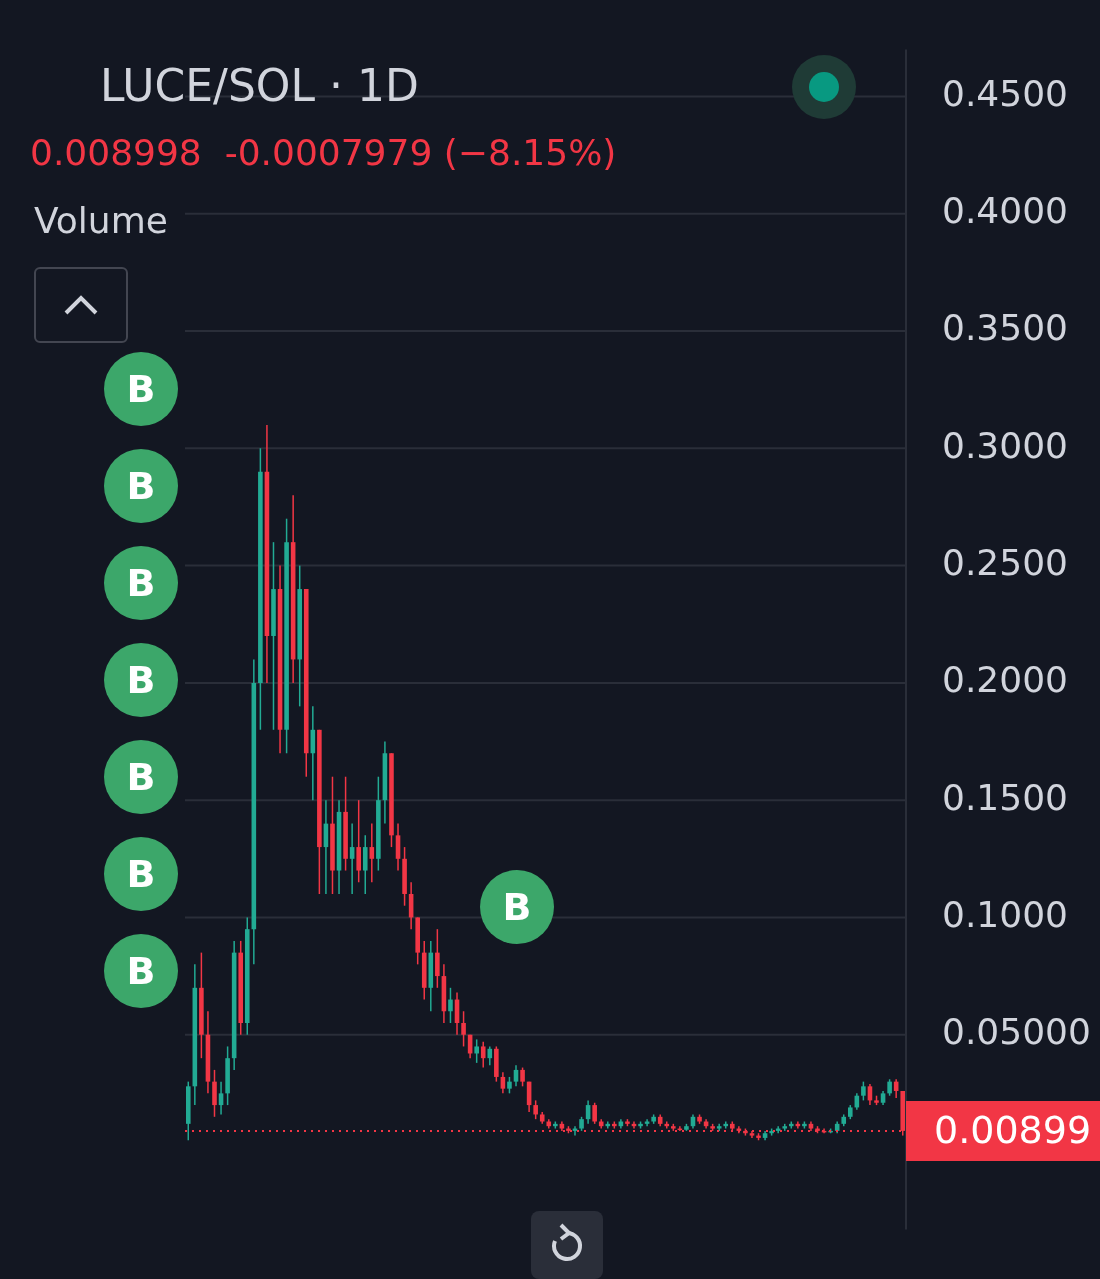 Image resolution: width=1100 pixels, height=1279 pixels. What do you see at coordinates (1005, 914) in the screenshot?
I see `y-tick-label: 0.1000` at bounding box center [1005, 914].